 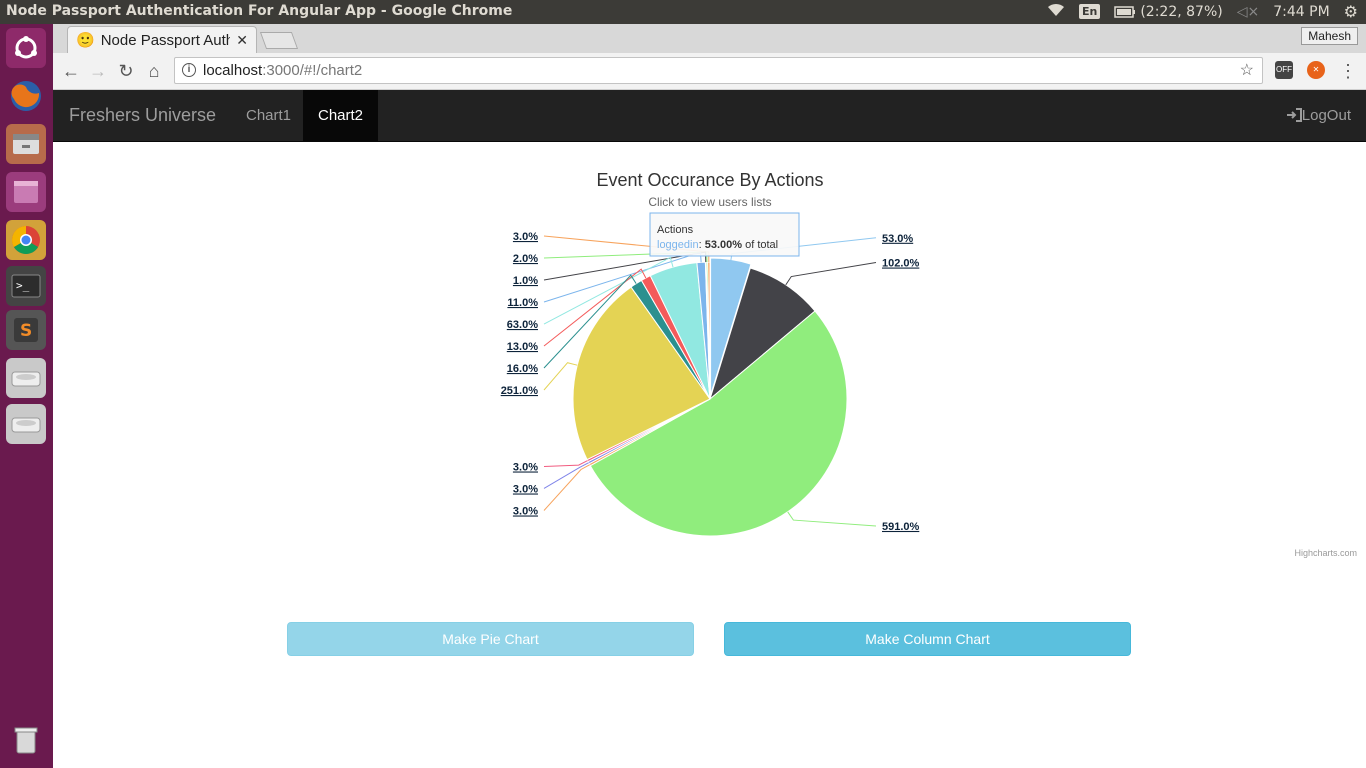 I want to click on ubuntu-dash-icon, so click(x=26, y=48).